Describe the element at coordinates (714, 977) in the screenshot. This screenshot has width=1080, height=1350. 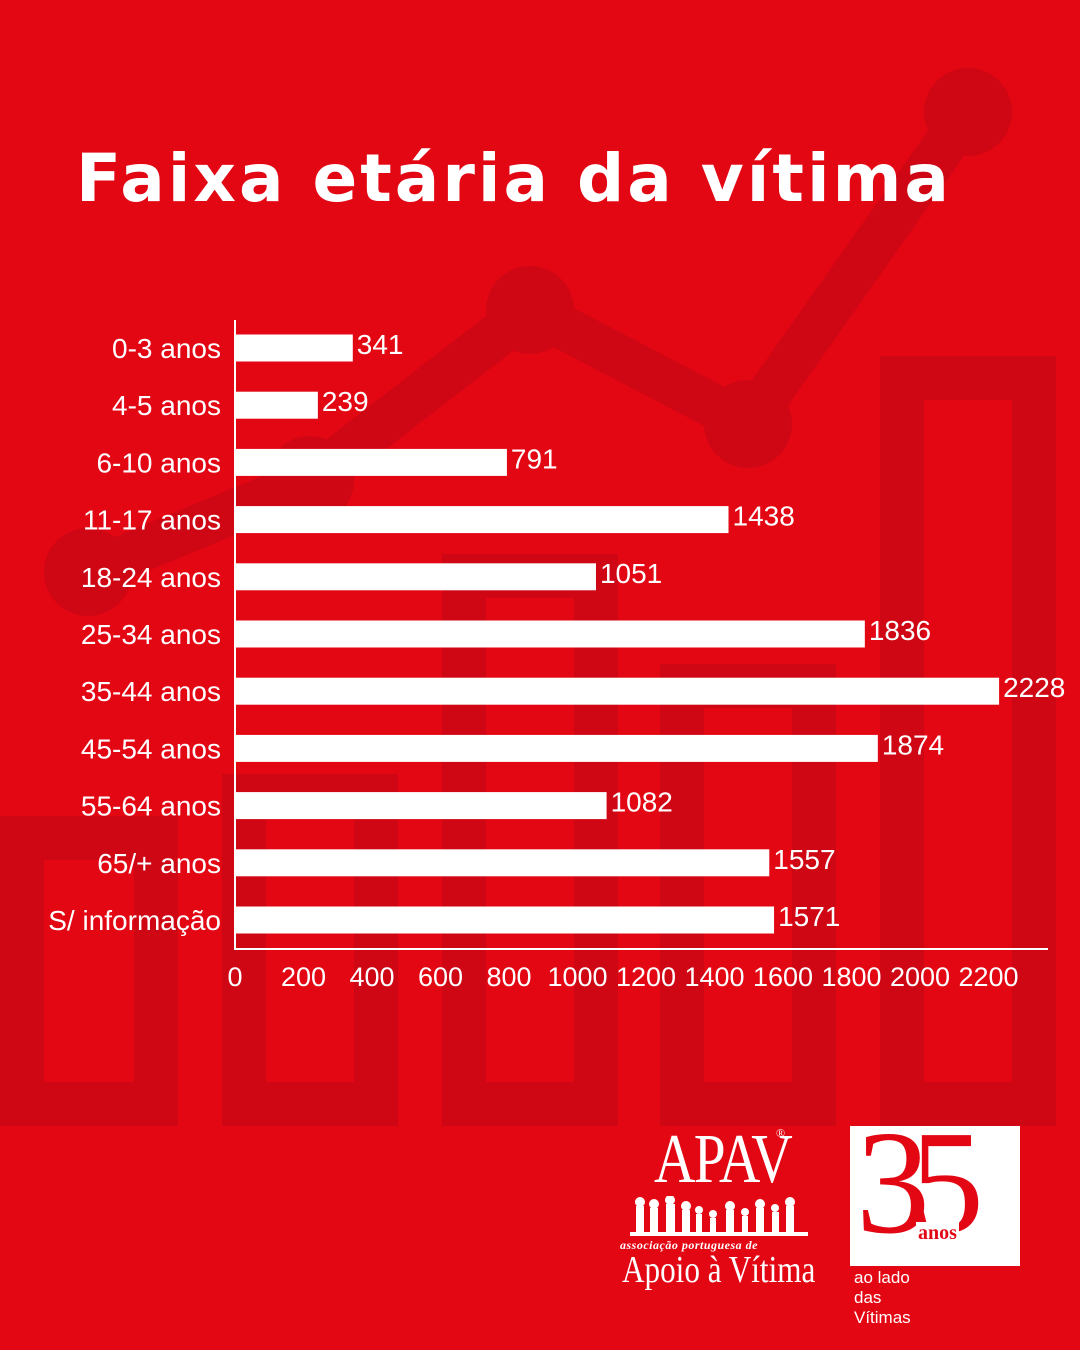
I see `x-tick-label: 1400` at that location.